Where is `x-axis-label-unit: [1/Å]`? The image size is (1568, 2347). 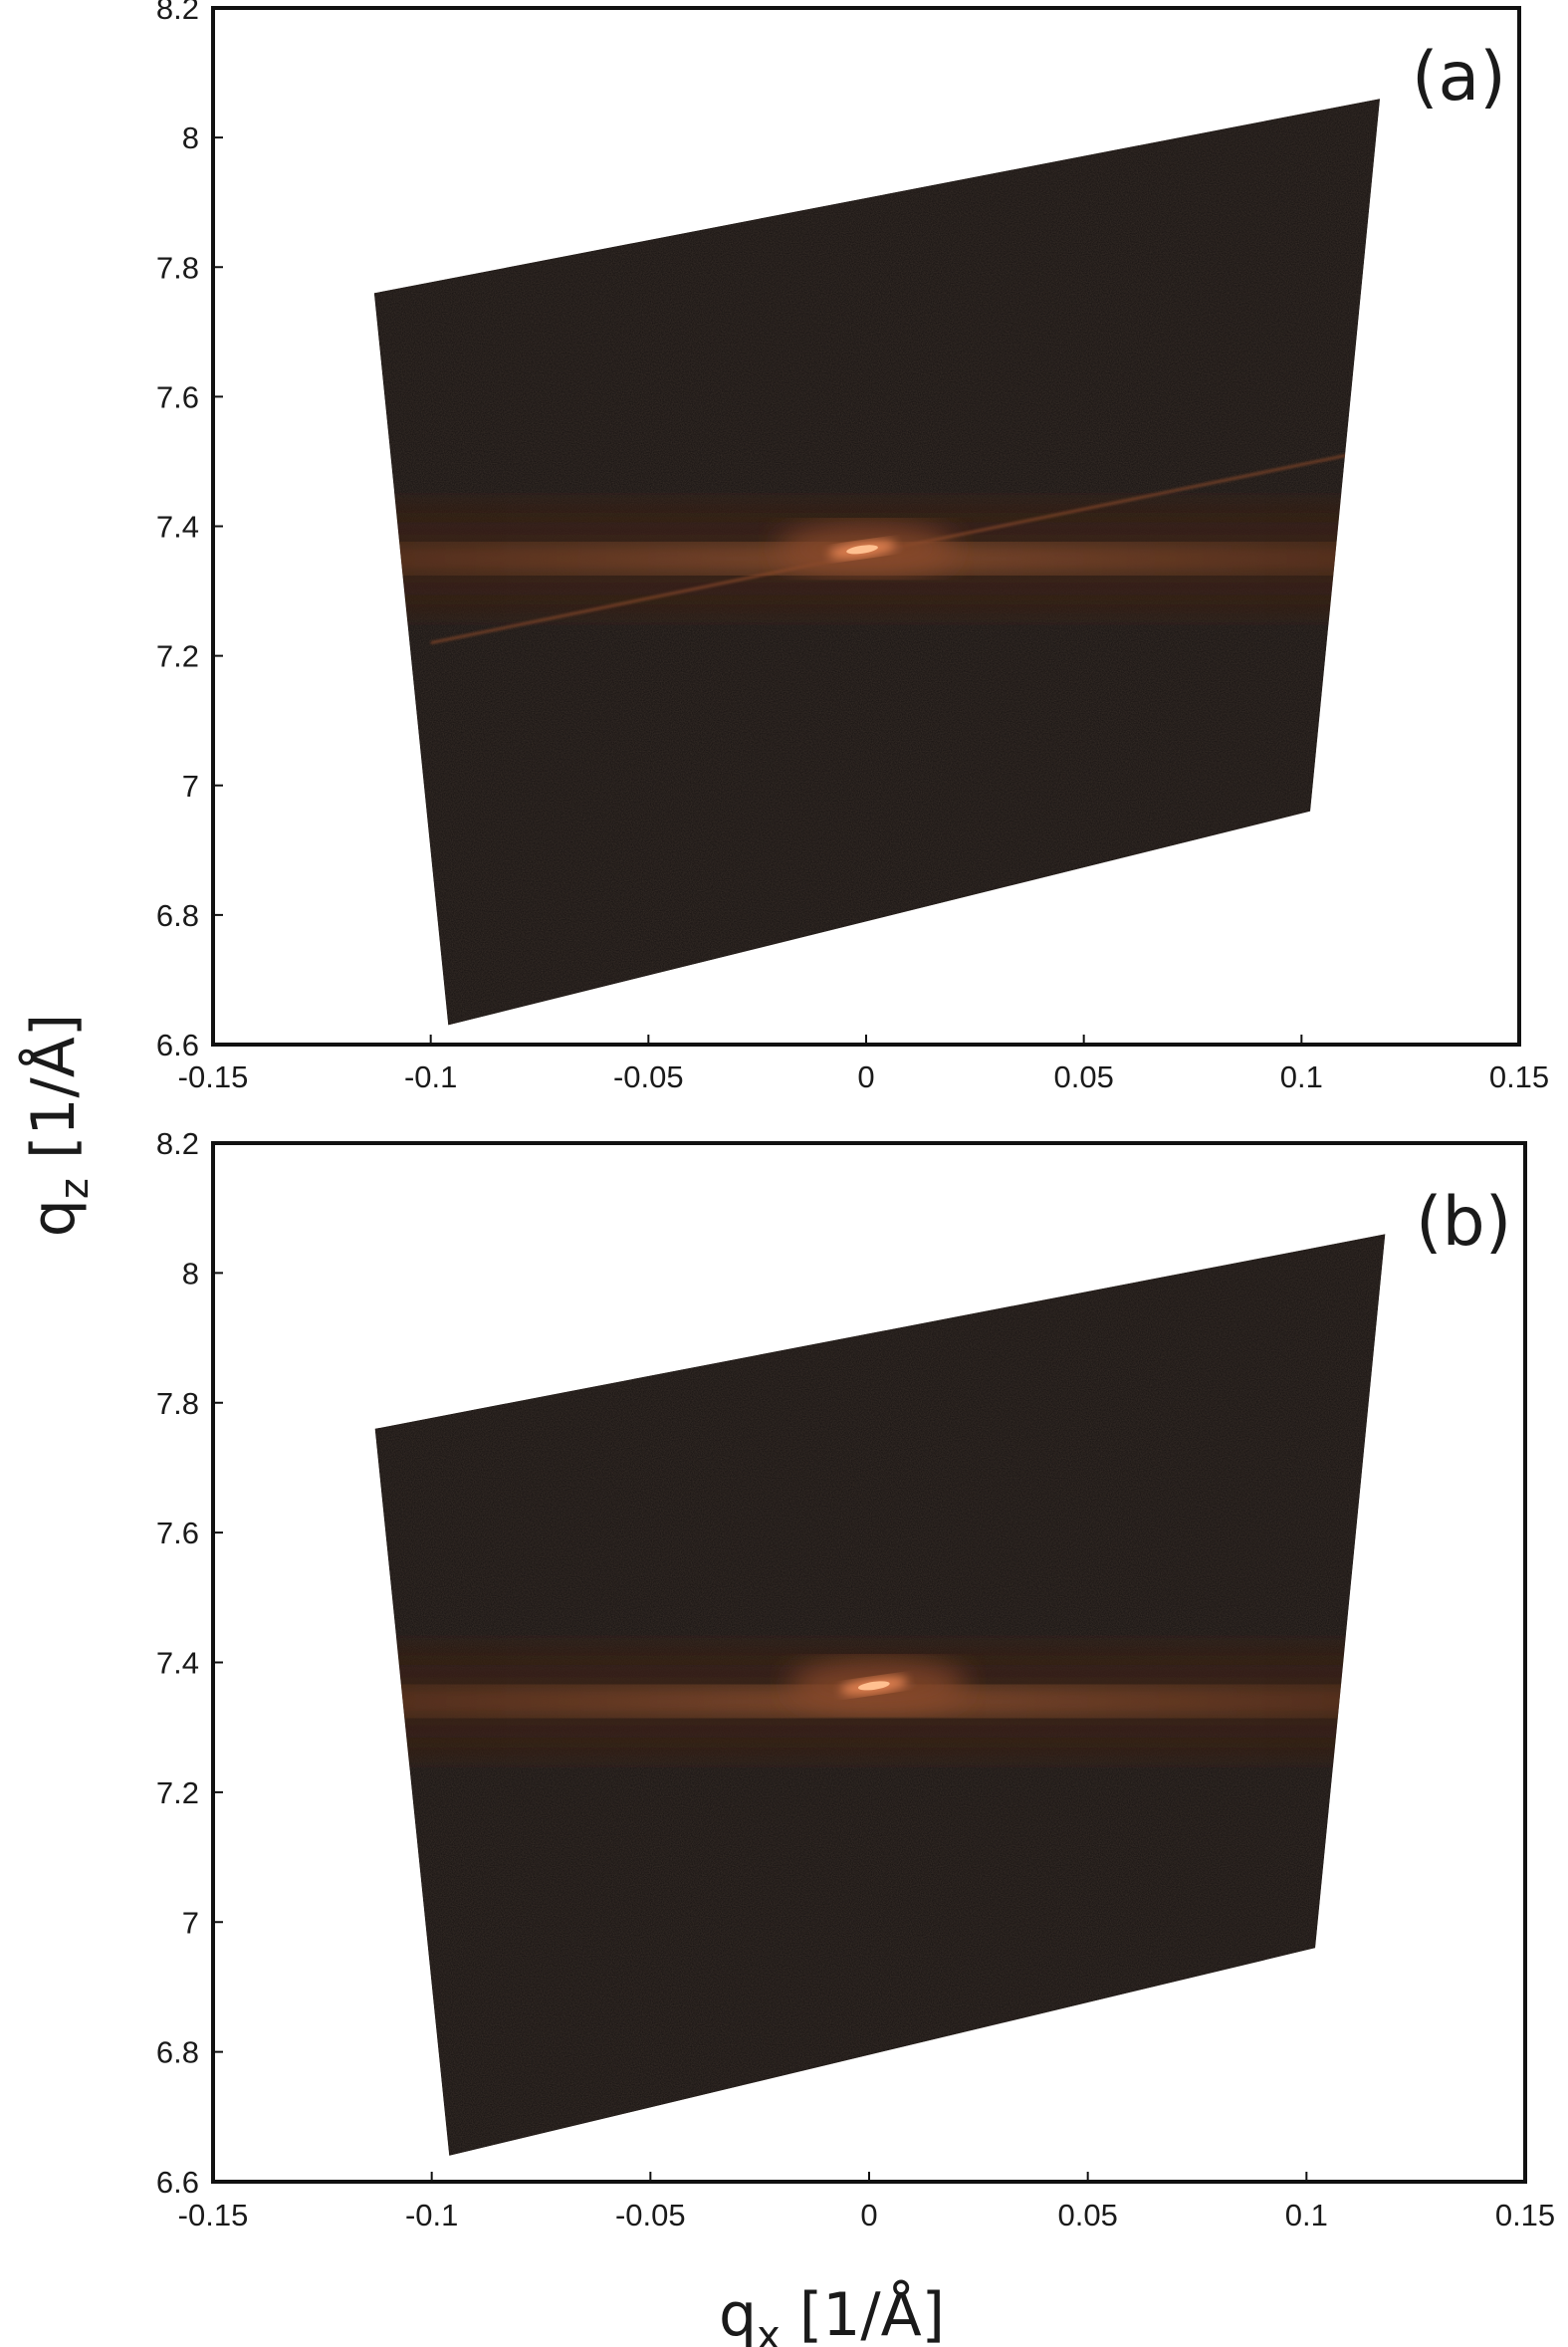
x-axis-label-unit: [1/Å] is located at coordinates (863, 2313).